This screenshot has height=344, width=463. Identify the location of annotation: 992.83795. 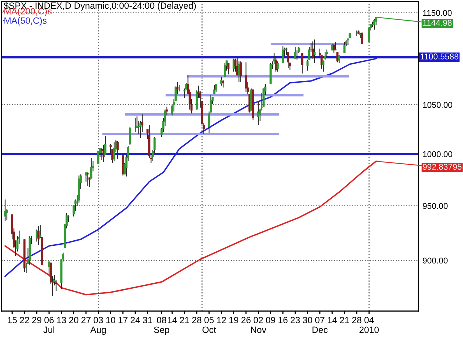
(442, 167).